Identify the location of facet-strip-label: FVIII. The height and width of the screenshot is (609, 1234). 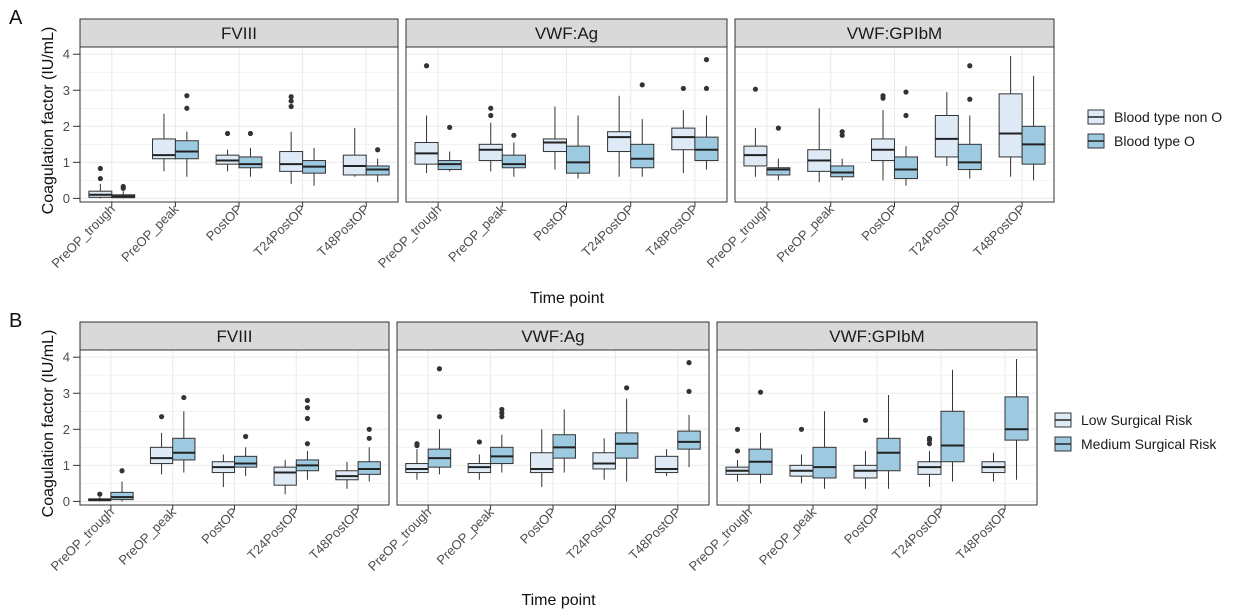
(235, 336).